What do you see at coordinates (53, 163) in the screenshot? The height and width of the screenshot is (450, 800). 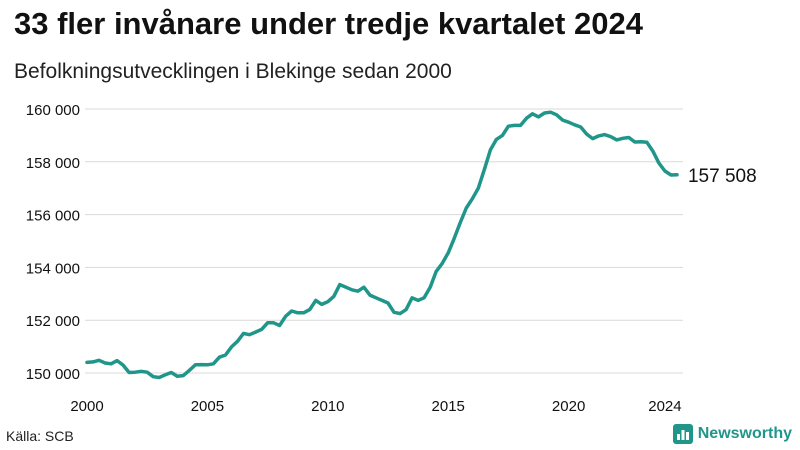 I see `y-tick-label: 158 000` at bounding box center [53, 163].